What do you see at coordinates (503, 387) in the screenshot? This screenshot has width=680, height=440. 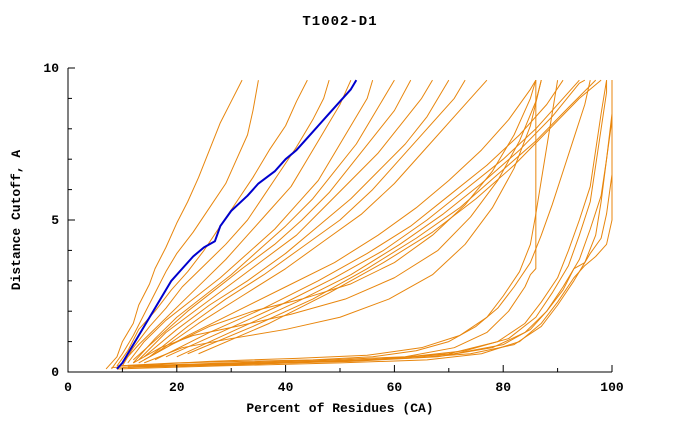 I see `x-tick-label: 80` at bounding box center [503, 387].